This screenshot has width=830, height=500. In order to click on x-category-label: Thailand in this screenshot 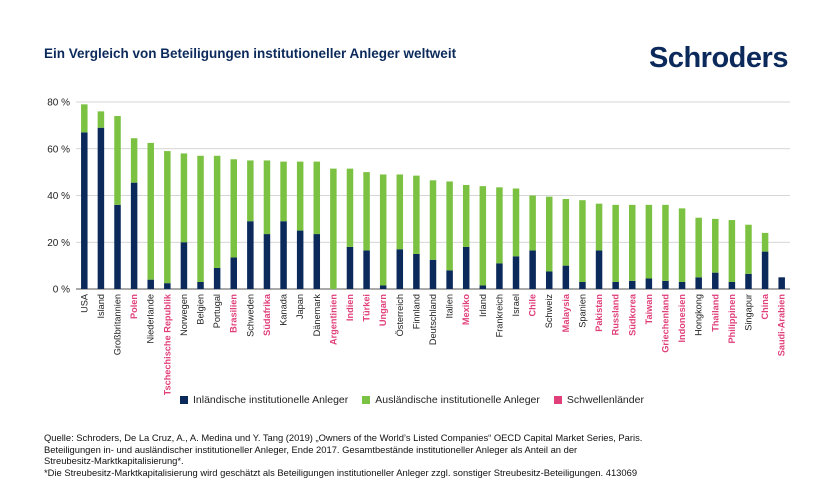, I will do `click(715, 313)`.